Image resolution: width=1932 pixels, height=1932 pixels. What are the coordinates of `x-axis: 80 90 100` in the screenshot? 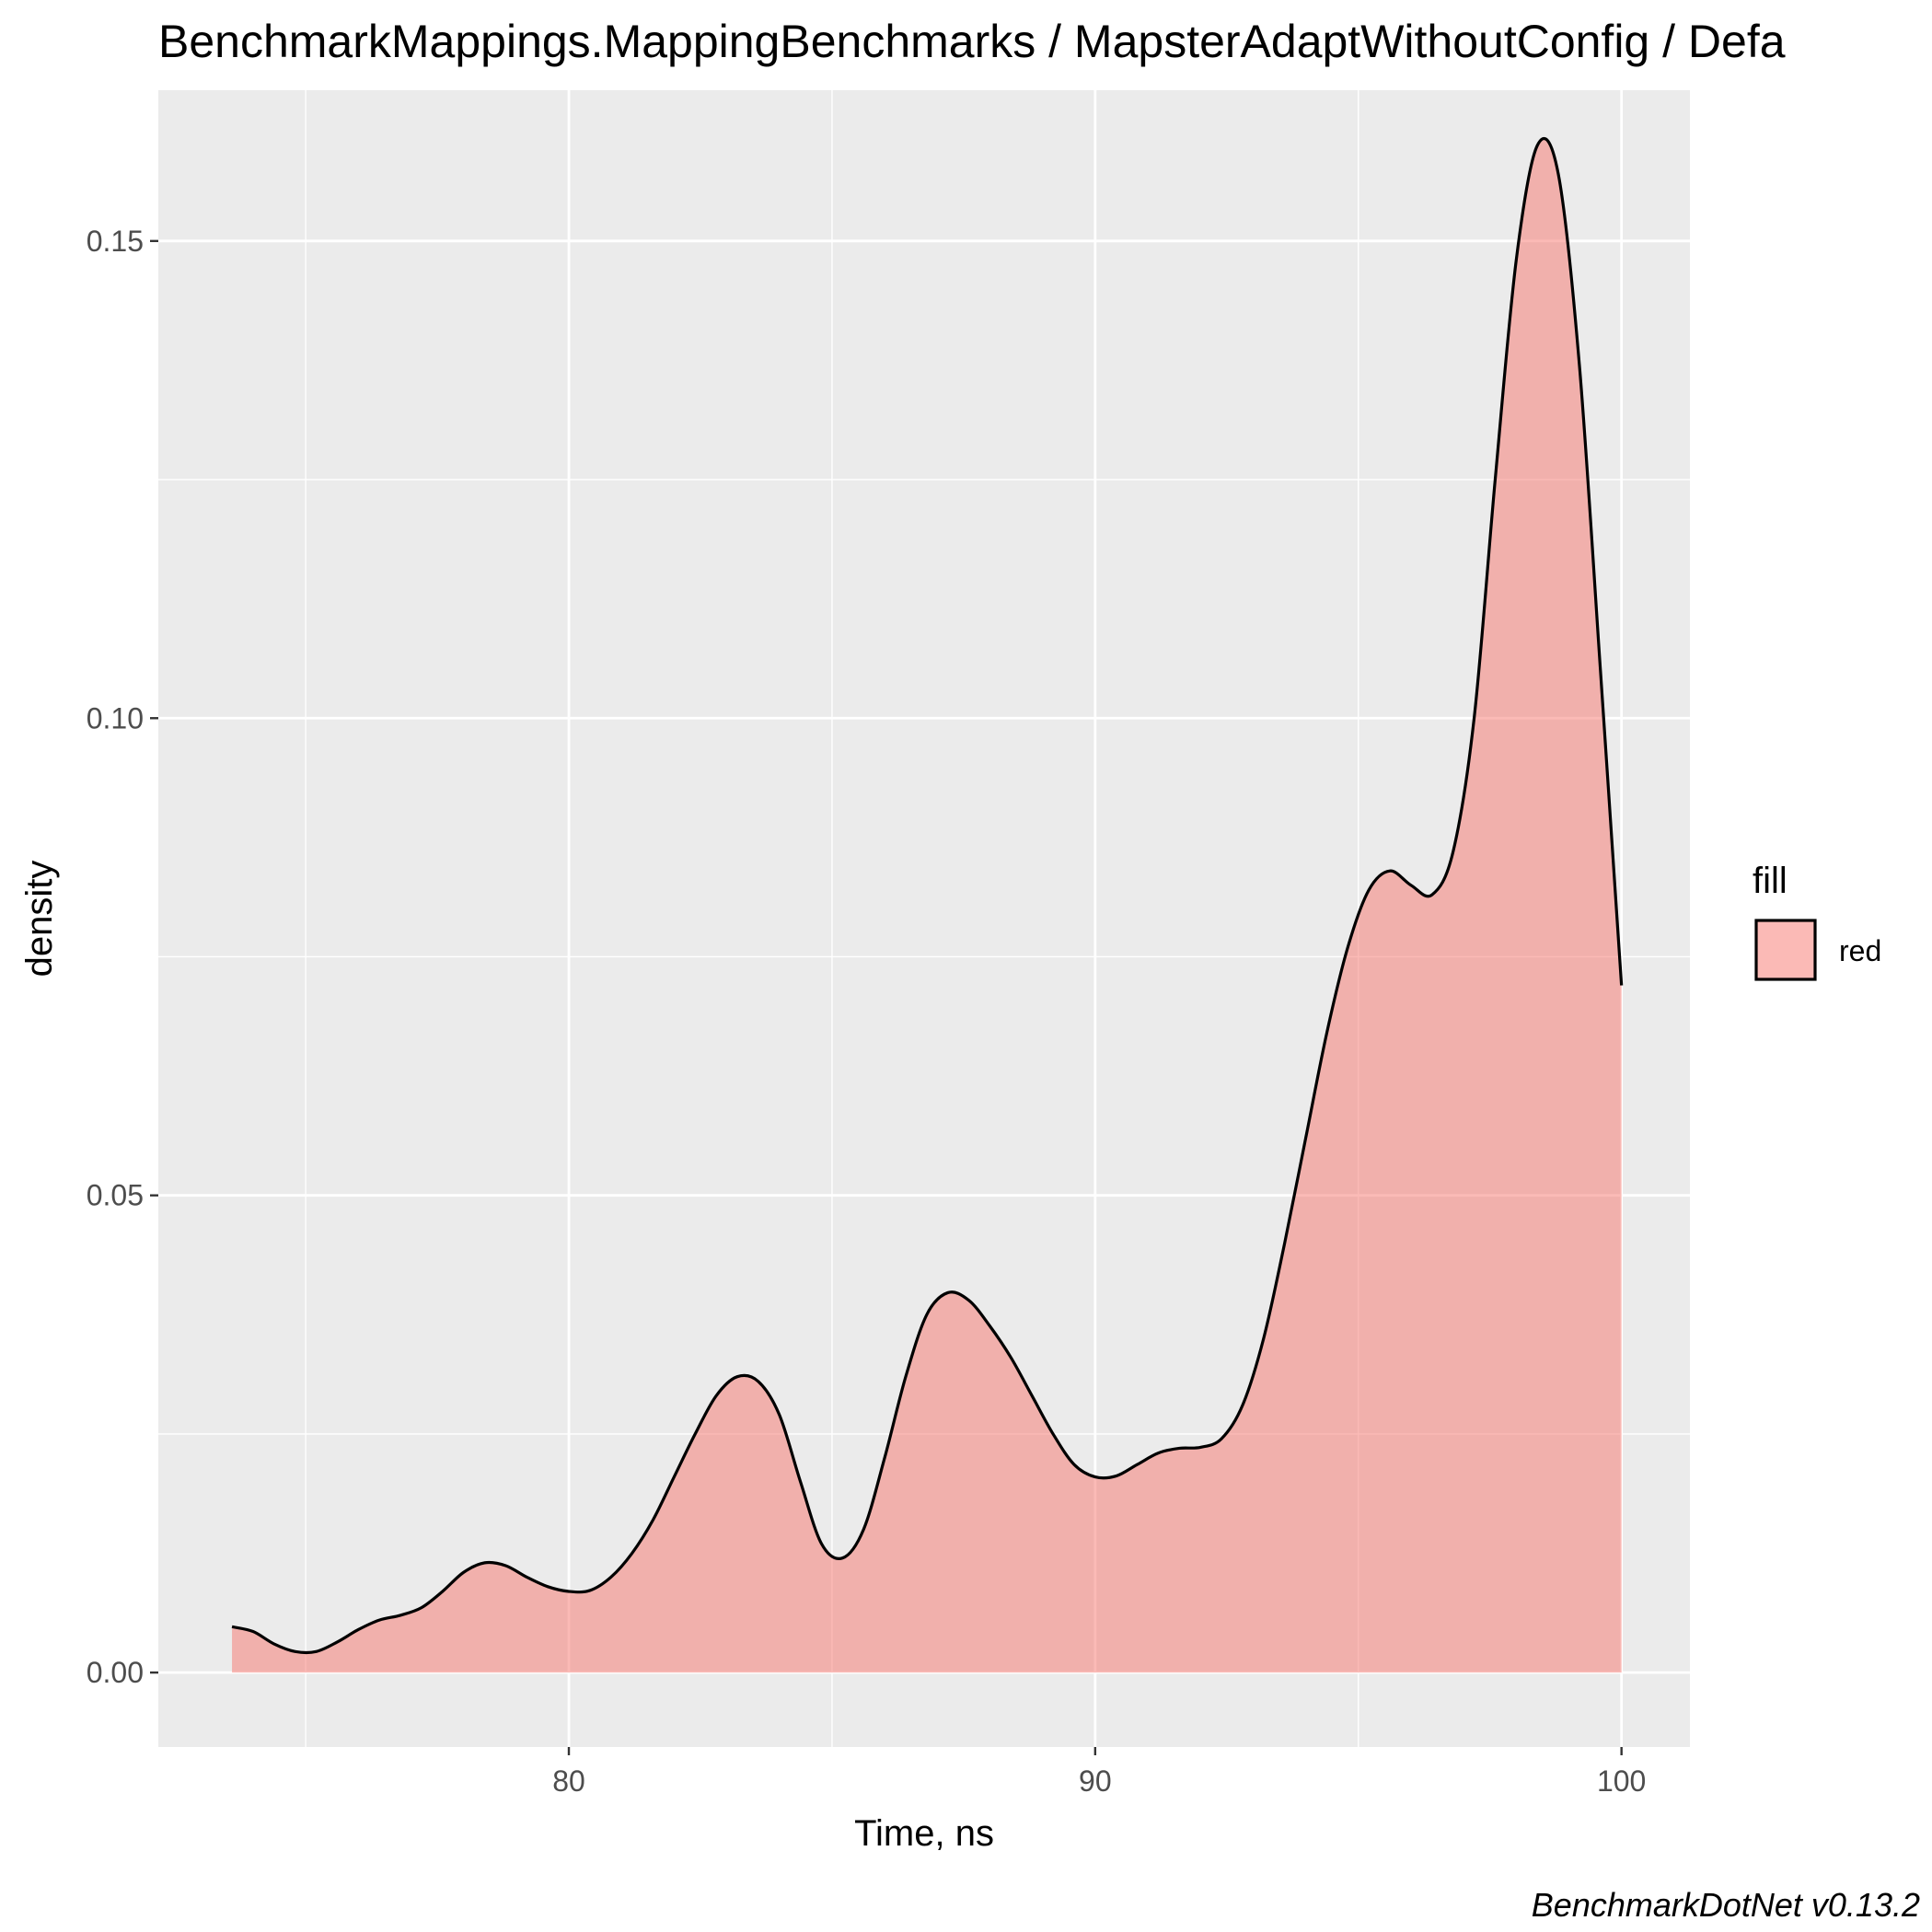 It's located at (1099, 1772).